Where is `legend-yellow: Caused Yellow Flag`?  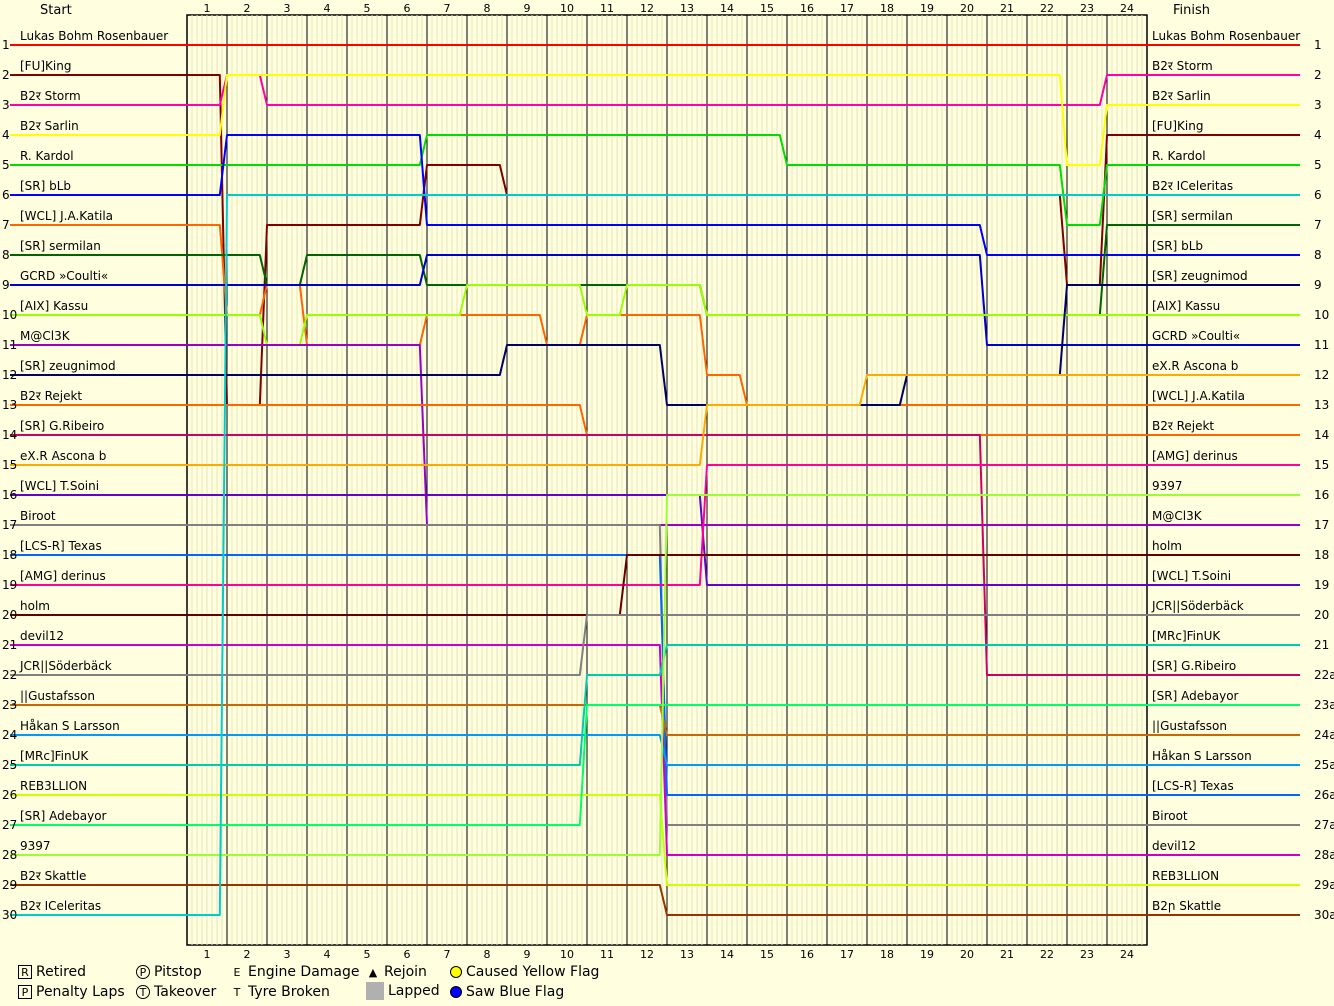 legend-yellow: Caused Yellow Flag is located at coordinates (524, 972).